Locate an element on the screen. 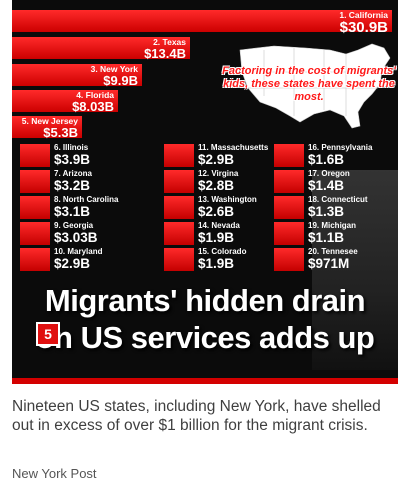  bar-florida: 4. Florida $8.03B is located at coordinates (65, 101).